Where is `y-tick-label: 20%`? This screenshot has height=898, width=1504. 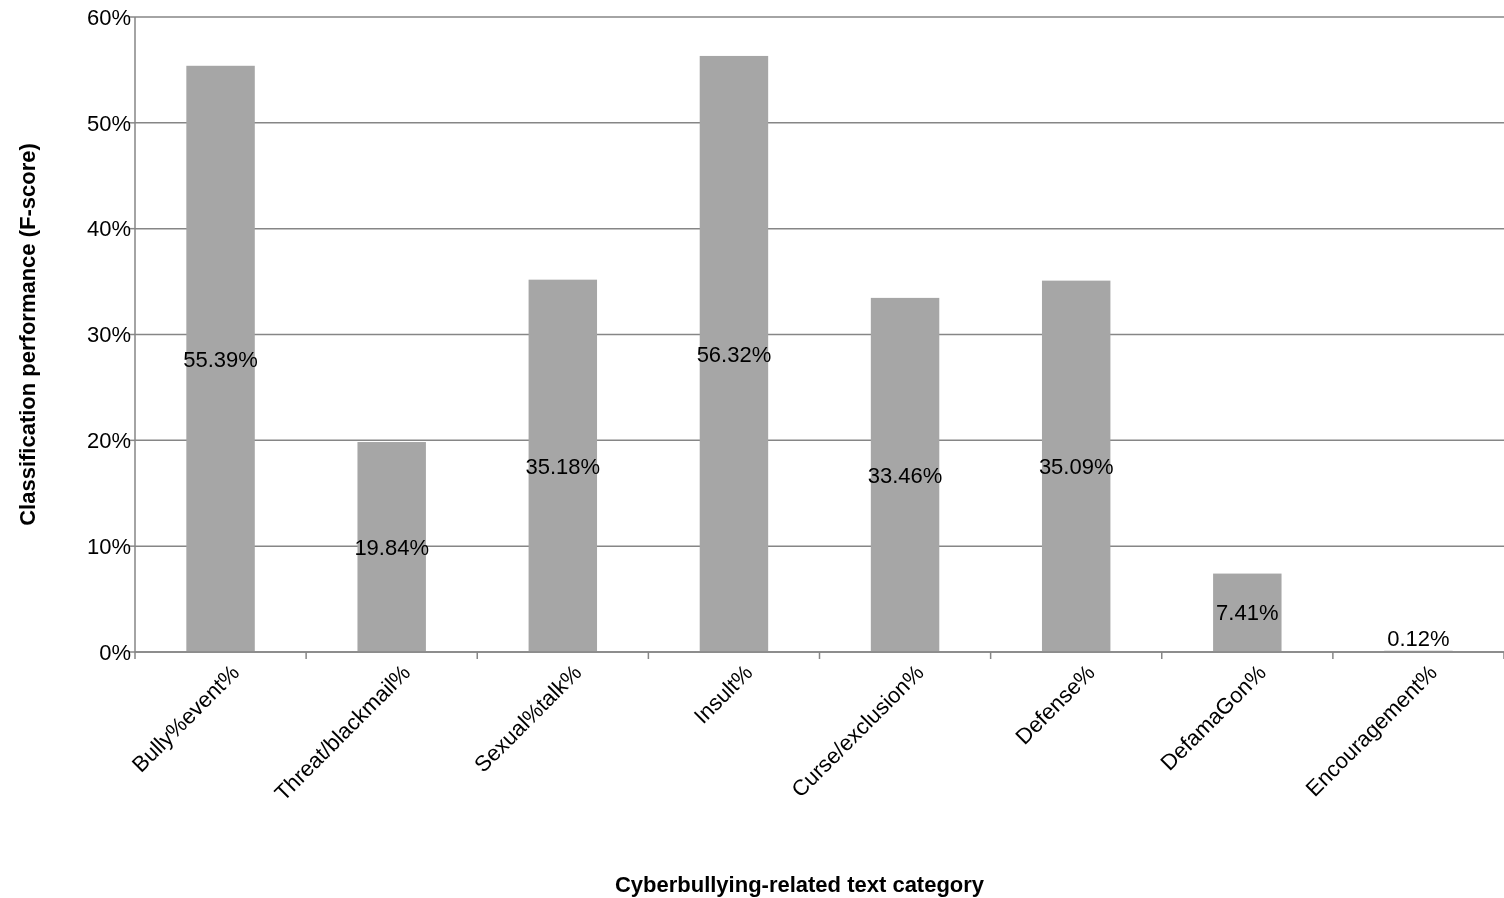 y-tick-label: 20% is located at coordinates (108, 441).